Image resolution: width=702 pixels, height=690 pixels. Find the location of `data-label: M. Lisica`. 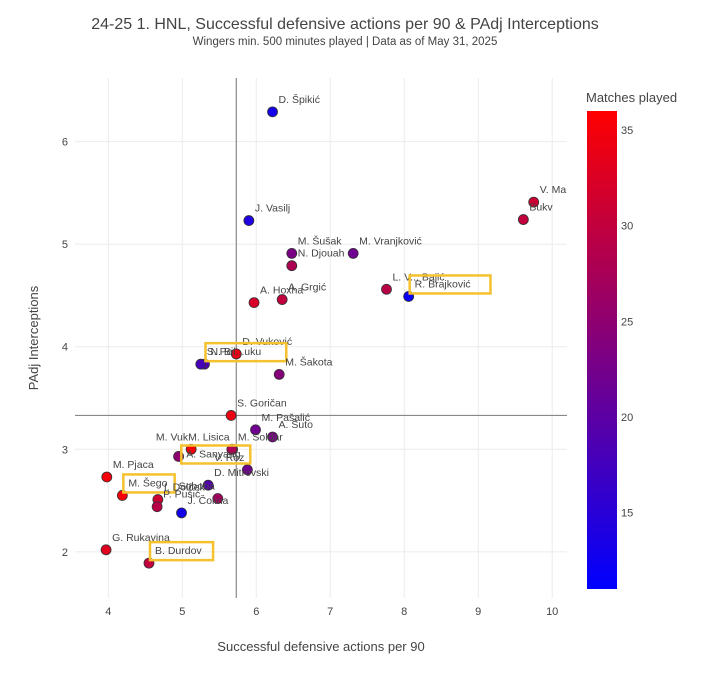

data-label: M. Lisica is located at coordinates (209, 437).